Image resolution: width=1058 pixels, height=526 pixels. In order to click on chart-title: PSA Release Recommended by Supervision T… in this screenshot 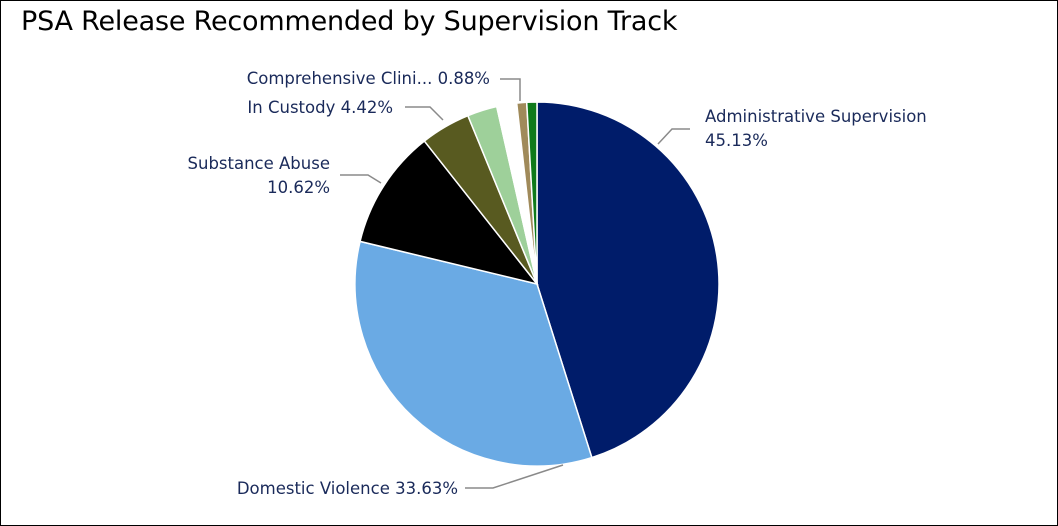, I will do `click(349, 21)`.